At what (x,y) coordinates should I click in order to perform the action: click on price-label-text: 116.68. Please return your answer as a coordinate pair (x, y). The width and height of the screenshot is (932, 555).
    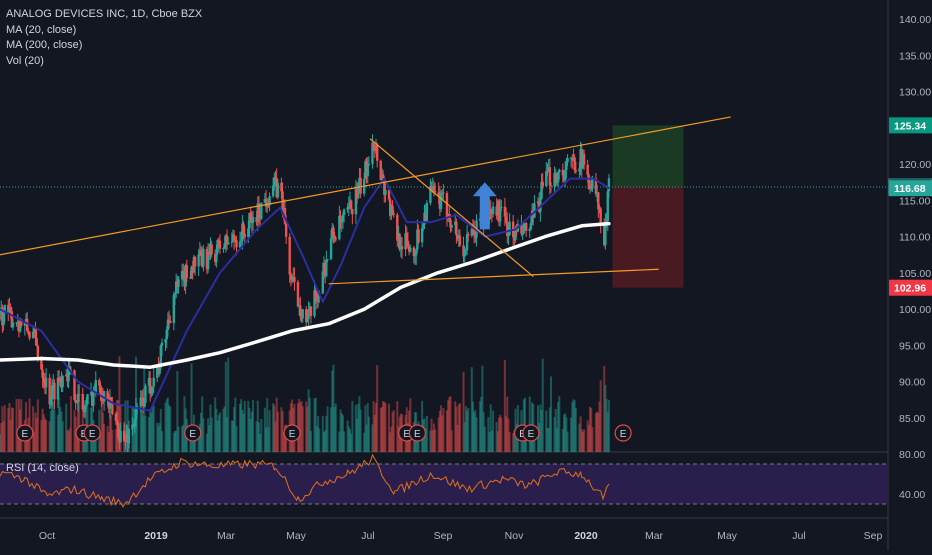
    Looking at the image, I should click on (910, 189).